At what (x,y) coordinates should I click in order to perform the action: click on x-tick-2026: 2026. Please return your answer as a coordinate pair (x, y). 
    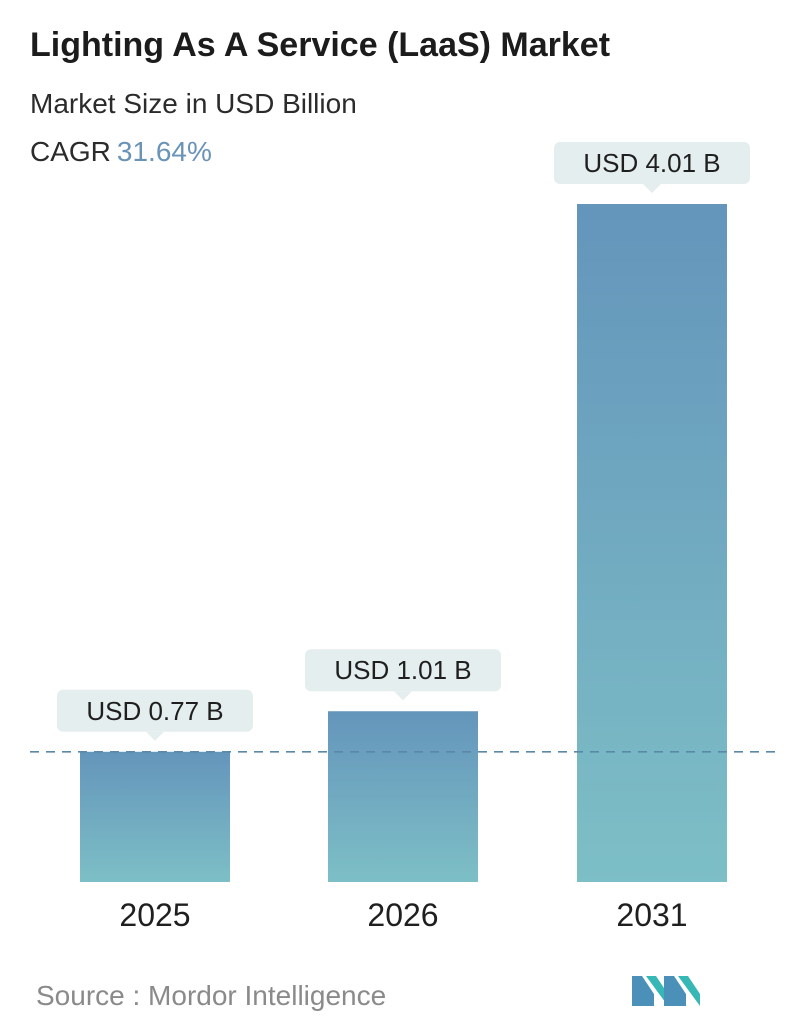
    Looking at the image, I should click on (402, 915).